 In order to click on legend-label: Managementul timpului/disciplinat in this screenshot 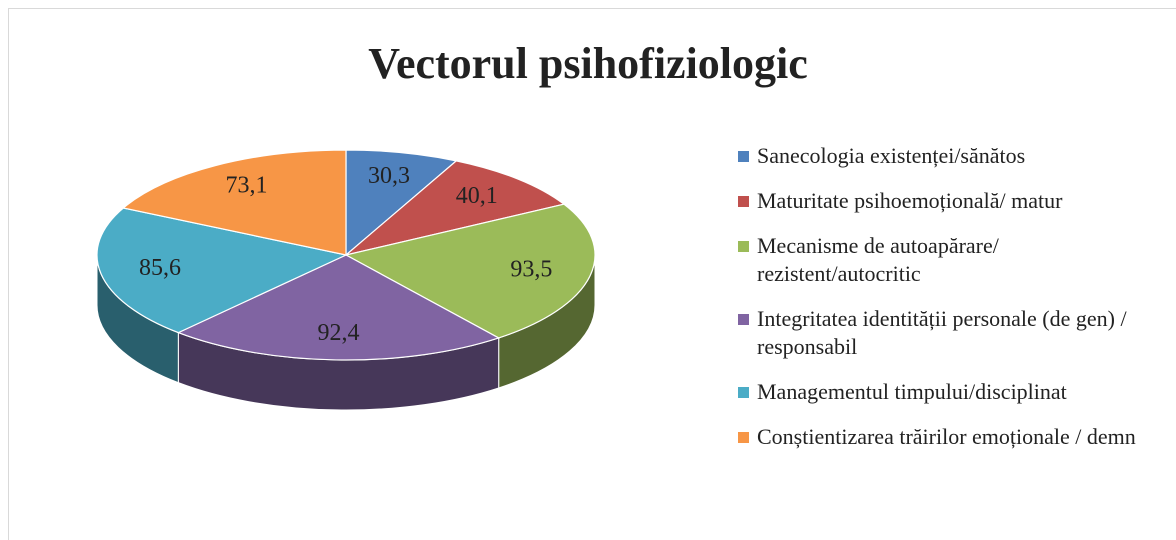, I will do `click(912, 391)`.